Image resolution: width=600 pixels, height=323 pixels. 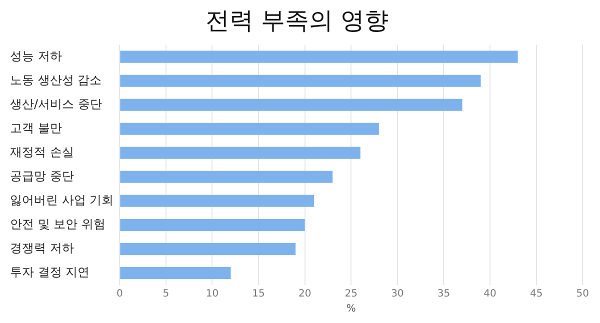 I want to click on x-tick-label: 35, so click(x=443, y=294).